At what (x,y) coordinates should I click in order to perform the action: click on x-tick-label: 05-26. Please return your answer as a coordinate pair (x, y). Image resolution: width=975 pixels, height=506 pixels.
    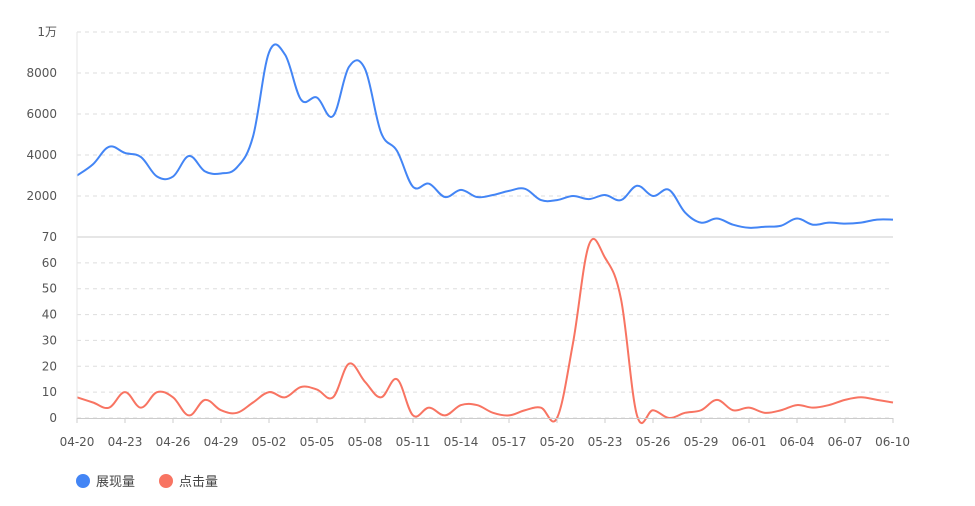
    Looking at the image, I should click on (653, 442).